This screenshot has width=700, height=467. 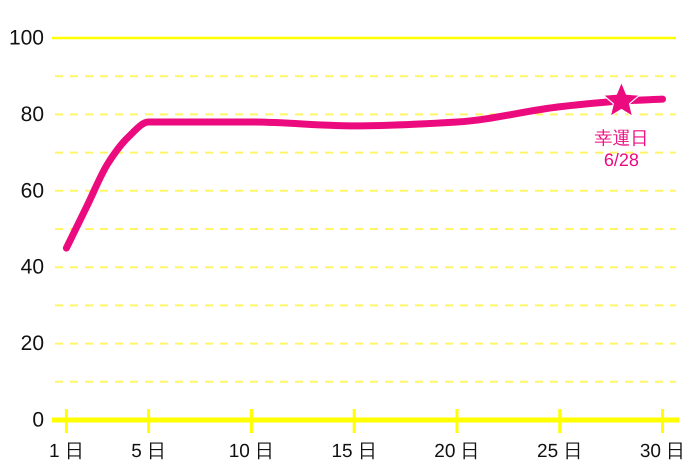 What do you see at coordinates (559, 451) in the screenshot?
I see `x-tick-label: 25 日` at bounding box center [559, 451].